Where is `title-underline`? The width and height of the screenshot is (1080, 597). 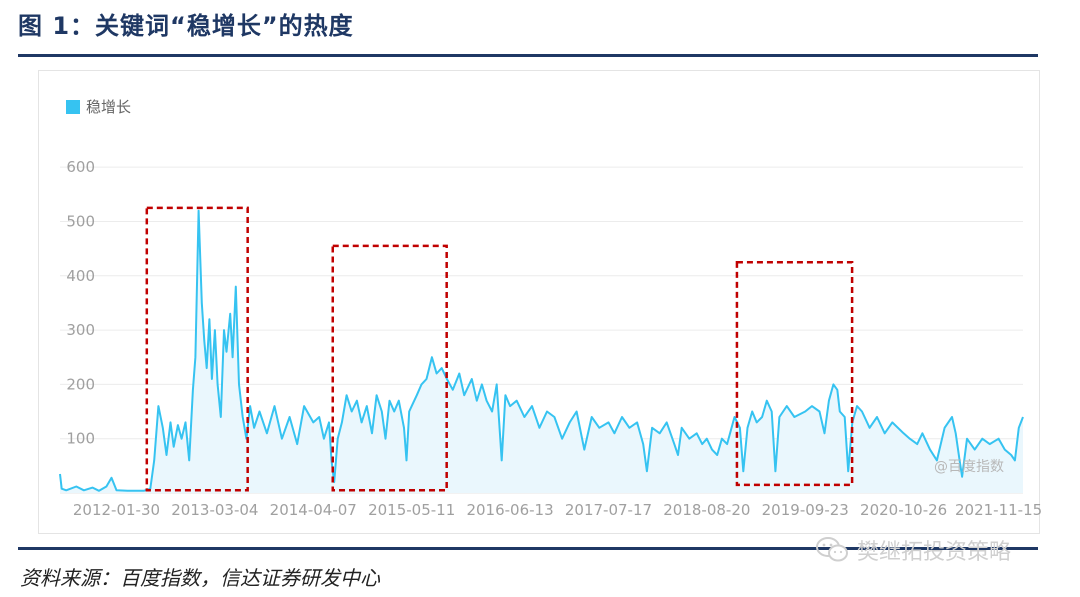 title-underline is located at coordinates (528, 55).